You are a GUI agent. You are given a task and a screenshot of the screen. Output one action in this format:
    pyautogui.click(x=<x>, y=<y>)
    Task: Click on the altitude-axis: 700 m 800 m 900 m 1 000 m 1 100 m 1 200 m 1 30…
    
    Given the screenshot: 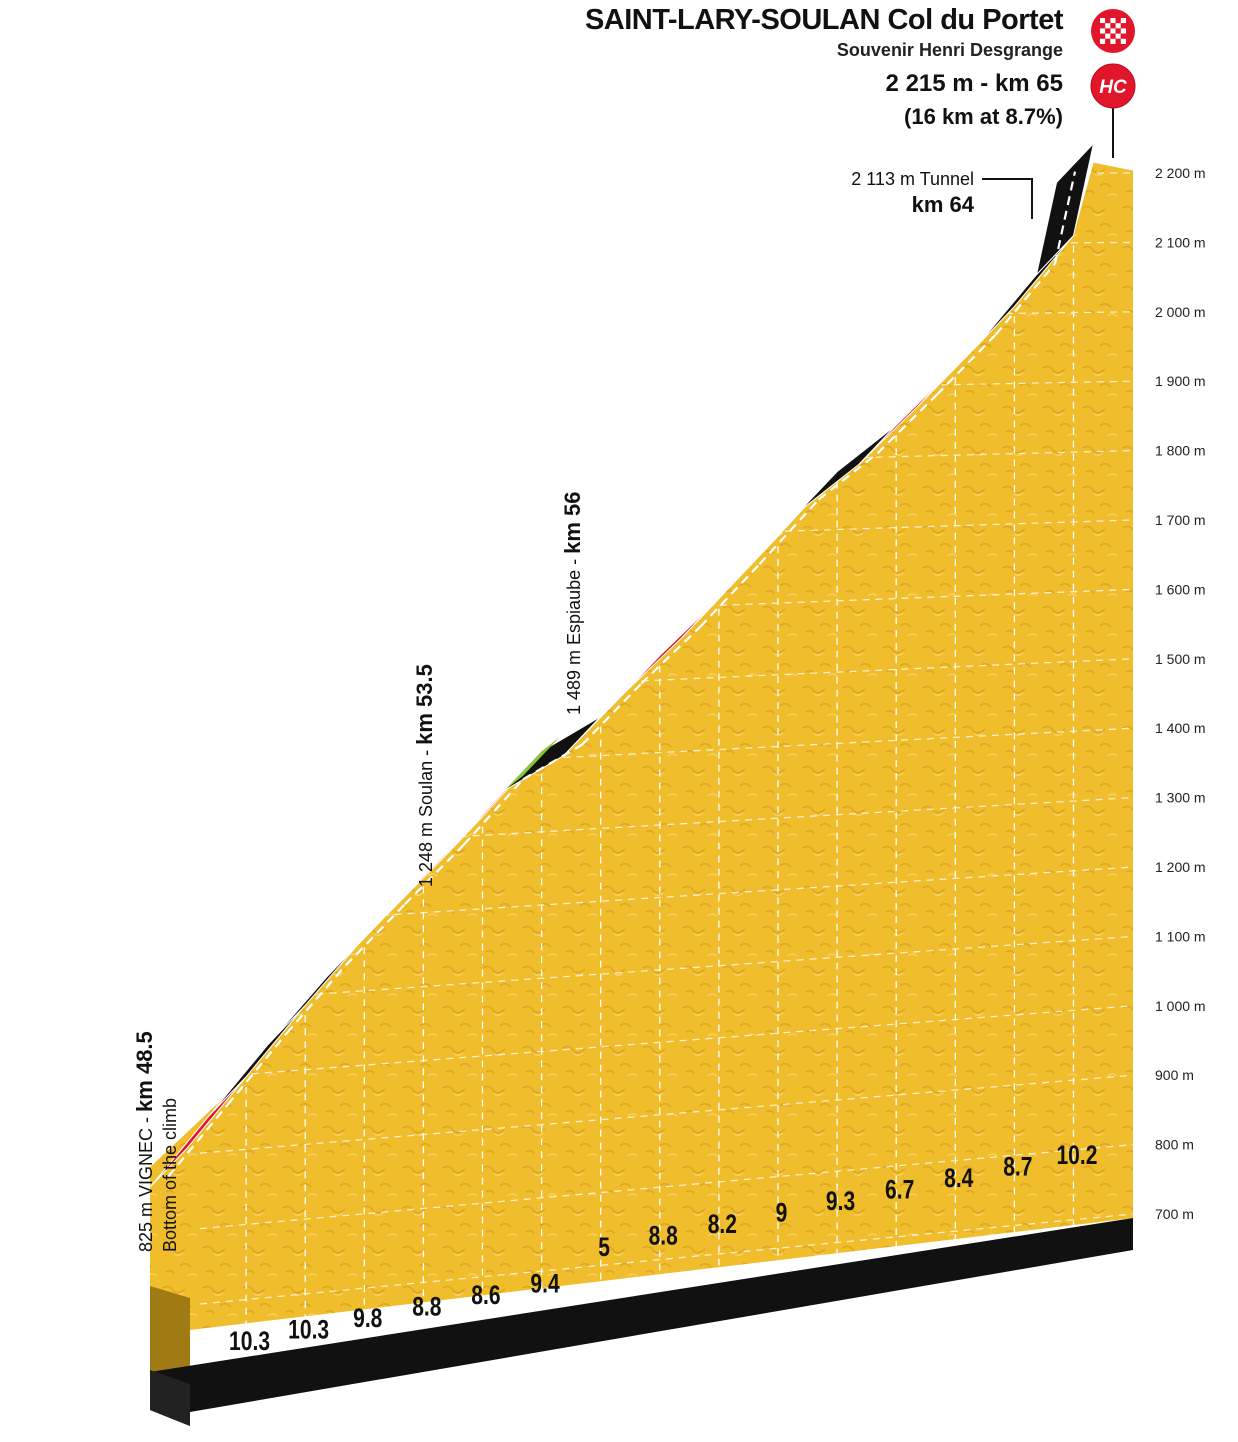 What is the action you would take?
    pyautogui.click(x=1180, y=693)
    